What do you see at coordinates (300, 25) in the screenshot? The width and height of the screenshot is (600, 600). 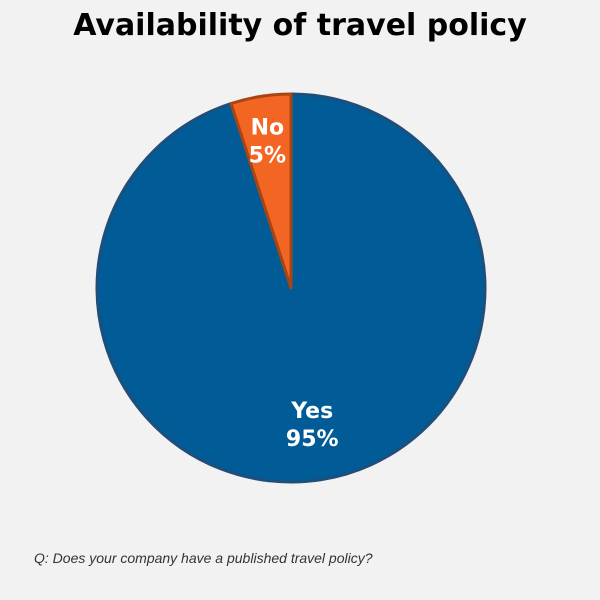 I see `chart-title: Availability of travel policy` at bounding box center [300, 25].